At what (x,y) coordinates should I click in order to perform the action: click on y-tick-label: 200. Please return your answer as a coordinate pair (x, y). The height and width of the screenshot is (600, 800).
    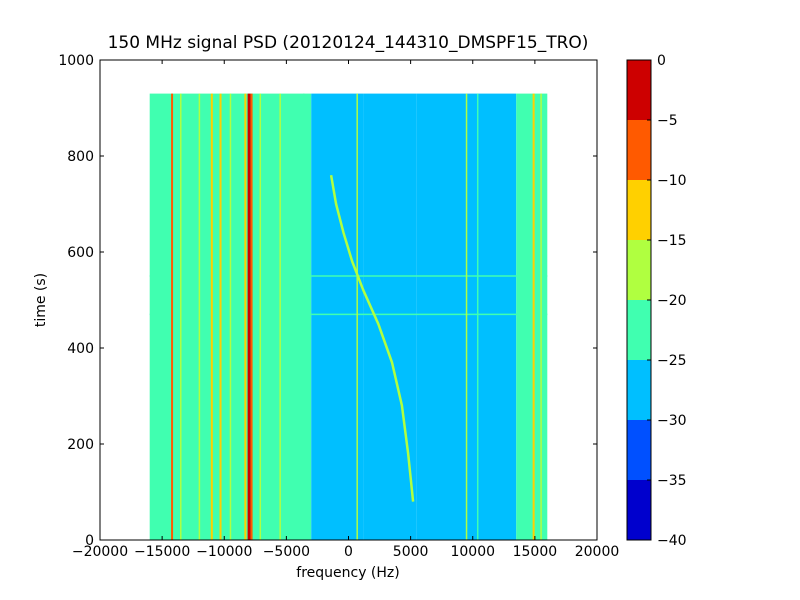
    Looking at the image, I should click on (80, 445).